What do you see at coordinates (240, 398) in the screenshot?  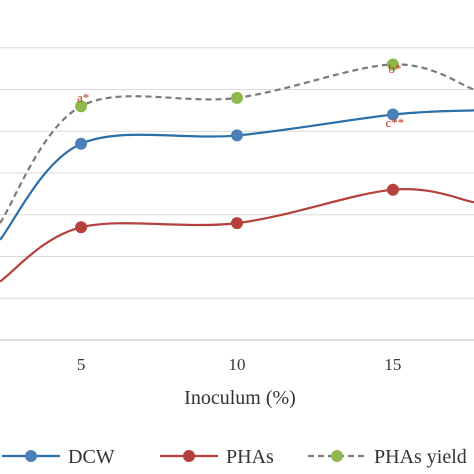 I see `x-axis-label: Inoculum (%)` at bounding box center [240, 398].